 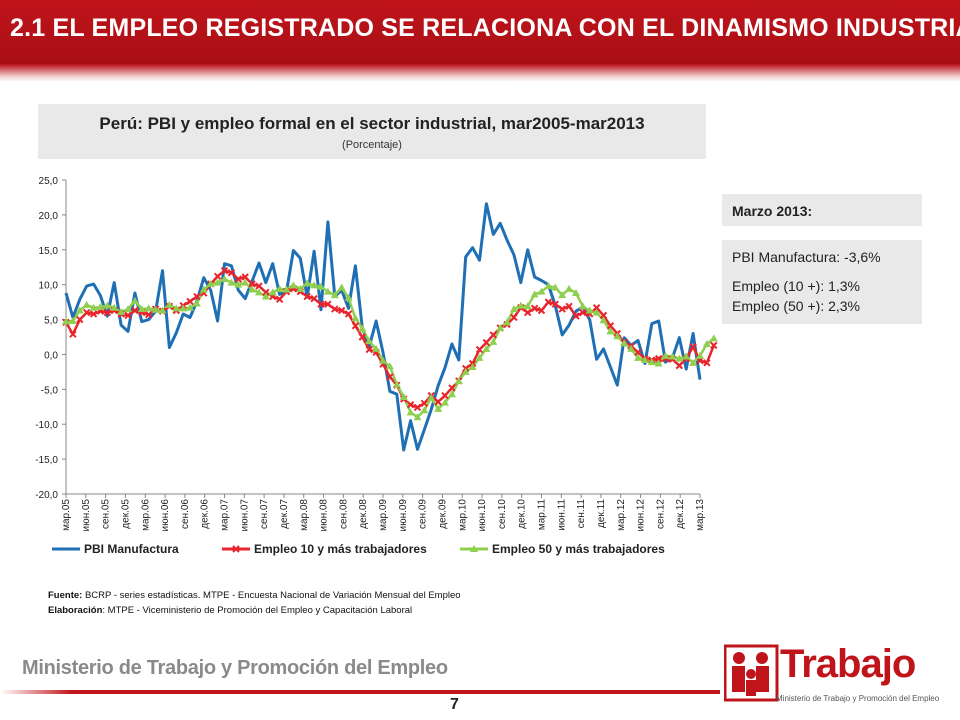 What do you see at coordinates (796, 286) in the screenshot?
I see `empleo10-value-text: Empleo (10 +): 1,3%` at bounding box center [796, 286].